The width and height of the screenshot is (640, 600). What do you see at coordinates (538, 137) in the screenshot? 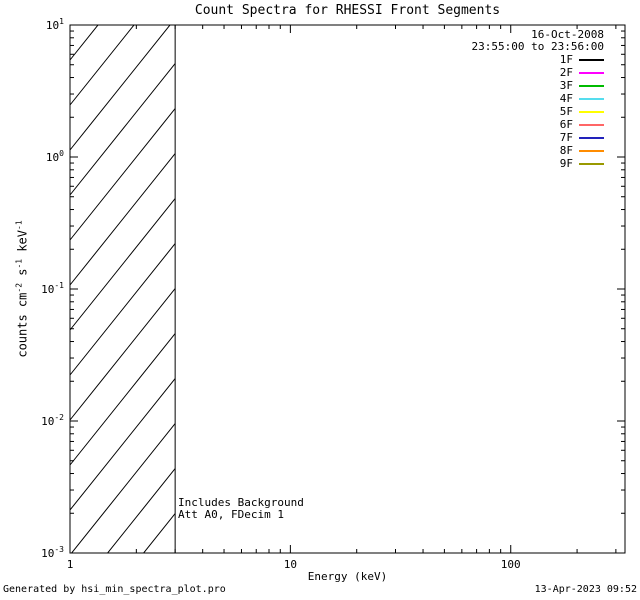
I see `legend-entry-7f: 7F` at bounding box center [538, 137].